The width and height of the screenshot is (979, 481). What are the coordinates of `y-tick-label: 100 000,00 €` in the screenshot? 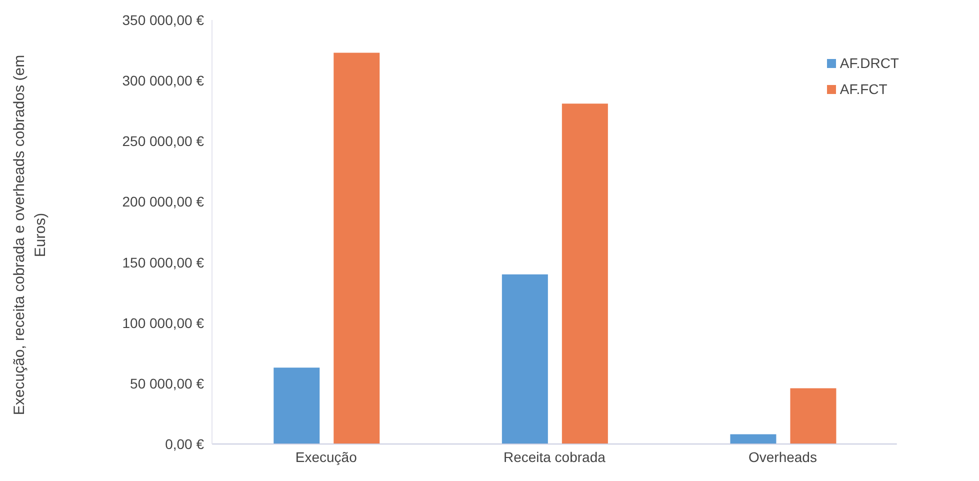 It's located at (163, 322).